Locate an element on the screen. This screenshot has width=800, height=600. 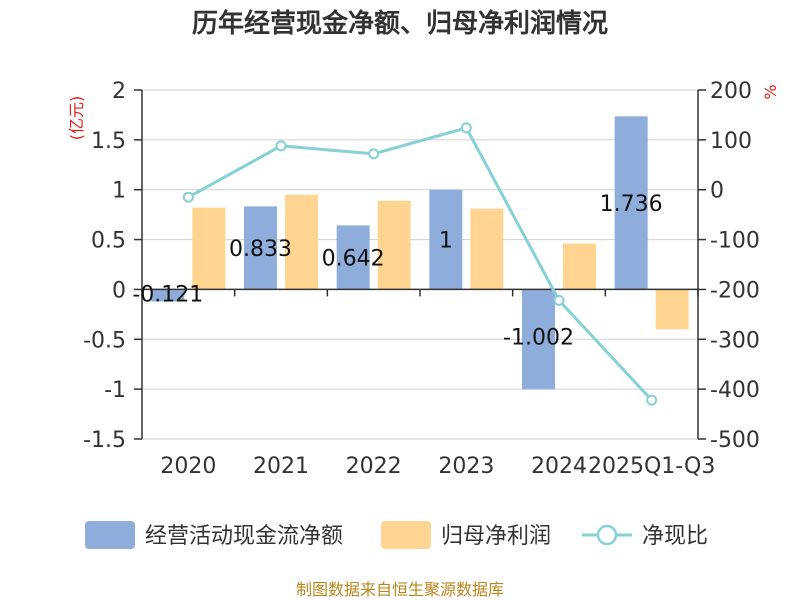
bar-cash-2020 is located at coordinates (168, 295).